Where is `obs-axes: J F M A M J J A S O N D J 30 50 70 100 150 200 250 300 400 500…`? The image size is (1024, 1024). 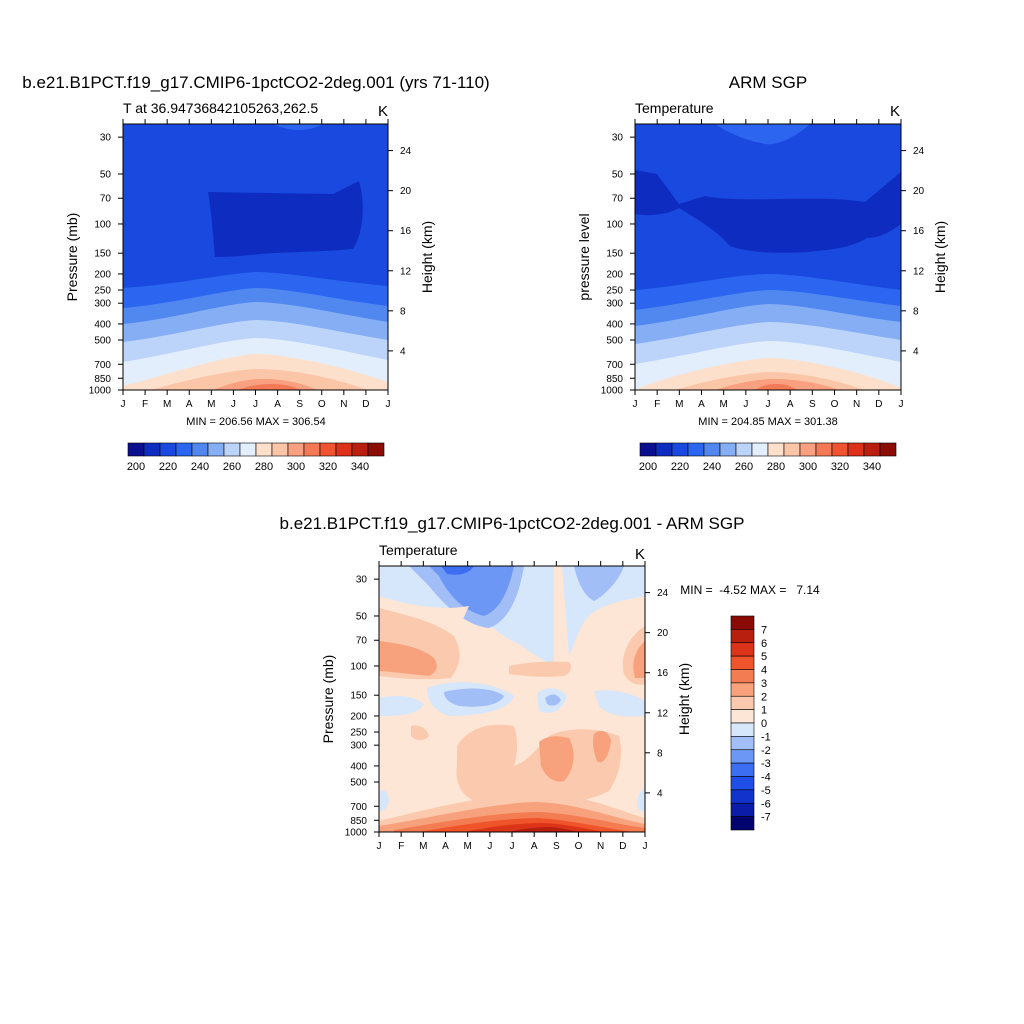 obs-axes: J F M A M J J A S O N D J 30 50 70 100 150 200 250 300 400 500… is located at coordinates (763, 264).